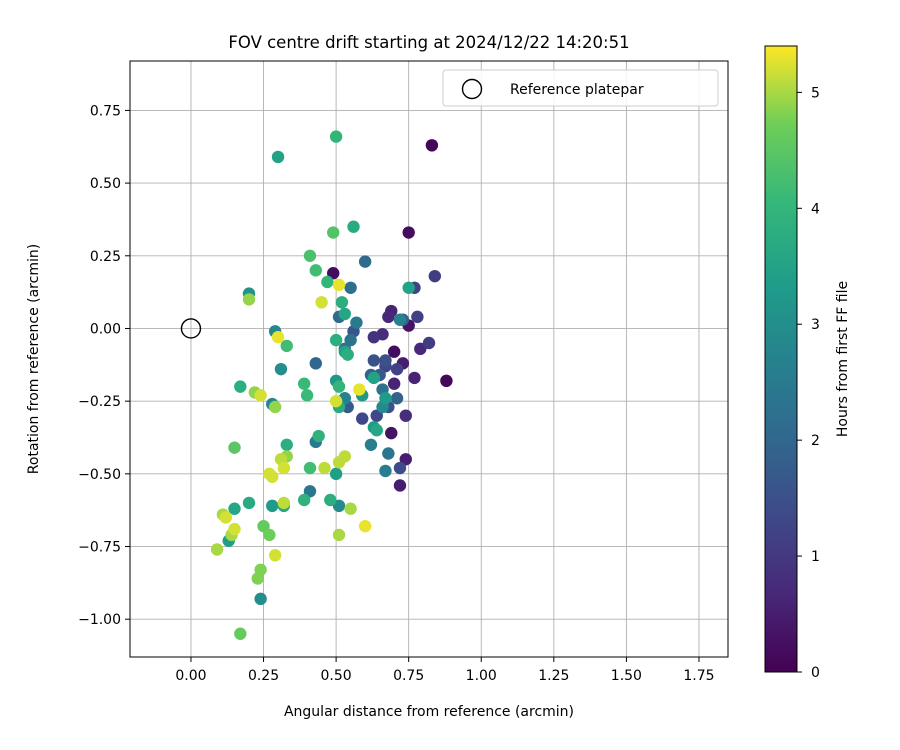 This screenshot has width=900, height=750. Describe the element at coordinates (577, 90) in the screenshot. I see `legend-label: Reference platepar` at that location.